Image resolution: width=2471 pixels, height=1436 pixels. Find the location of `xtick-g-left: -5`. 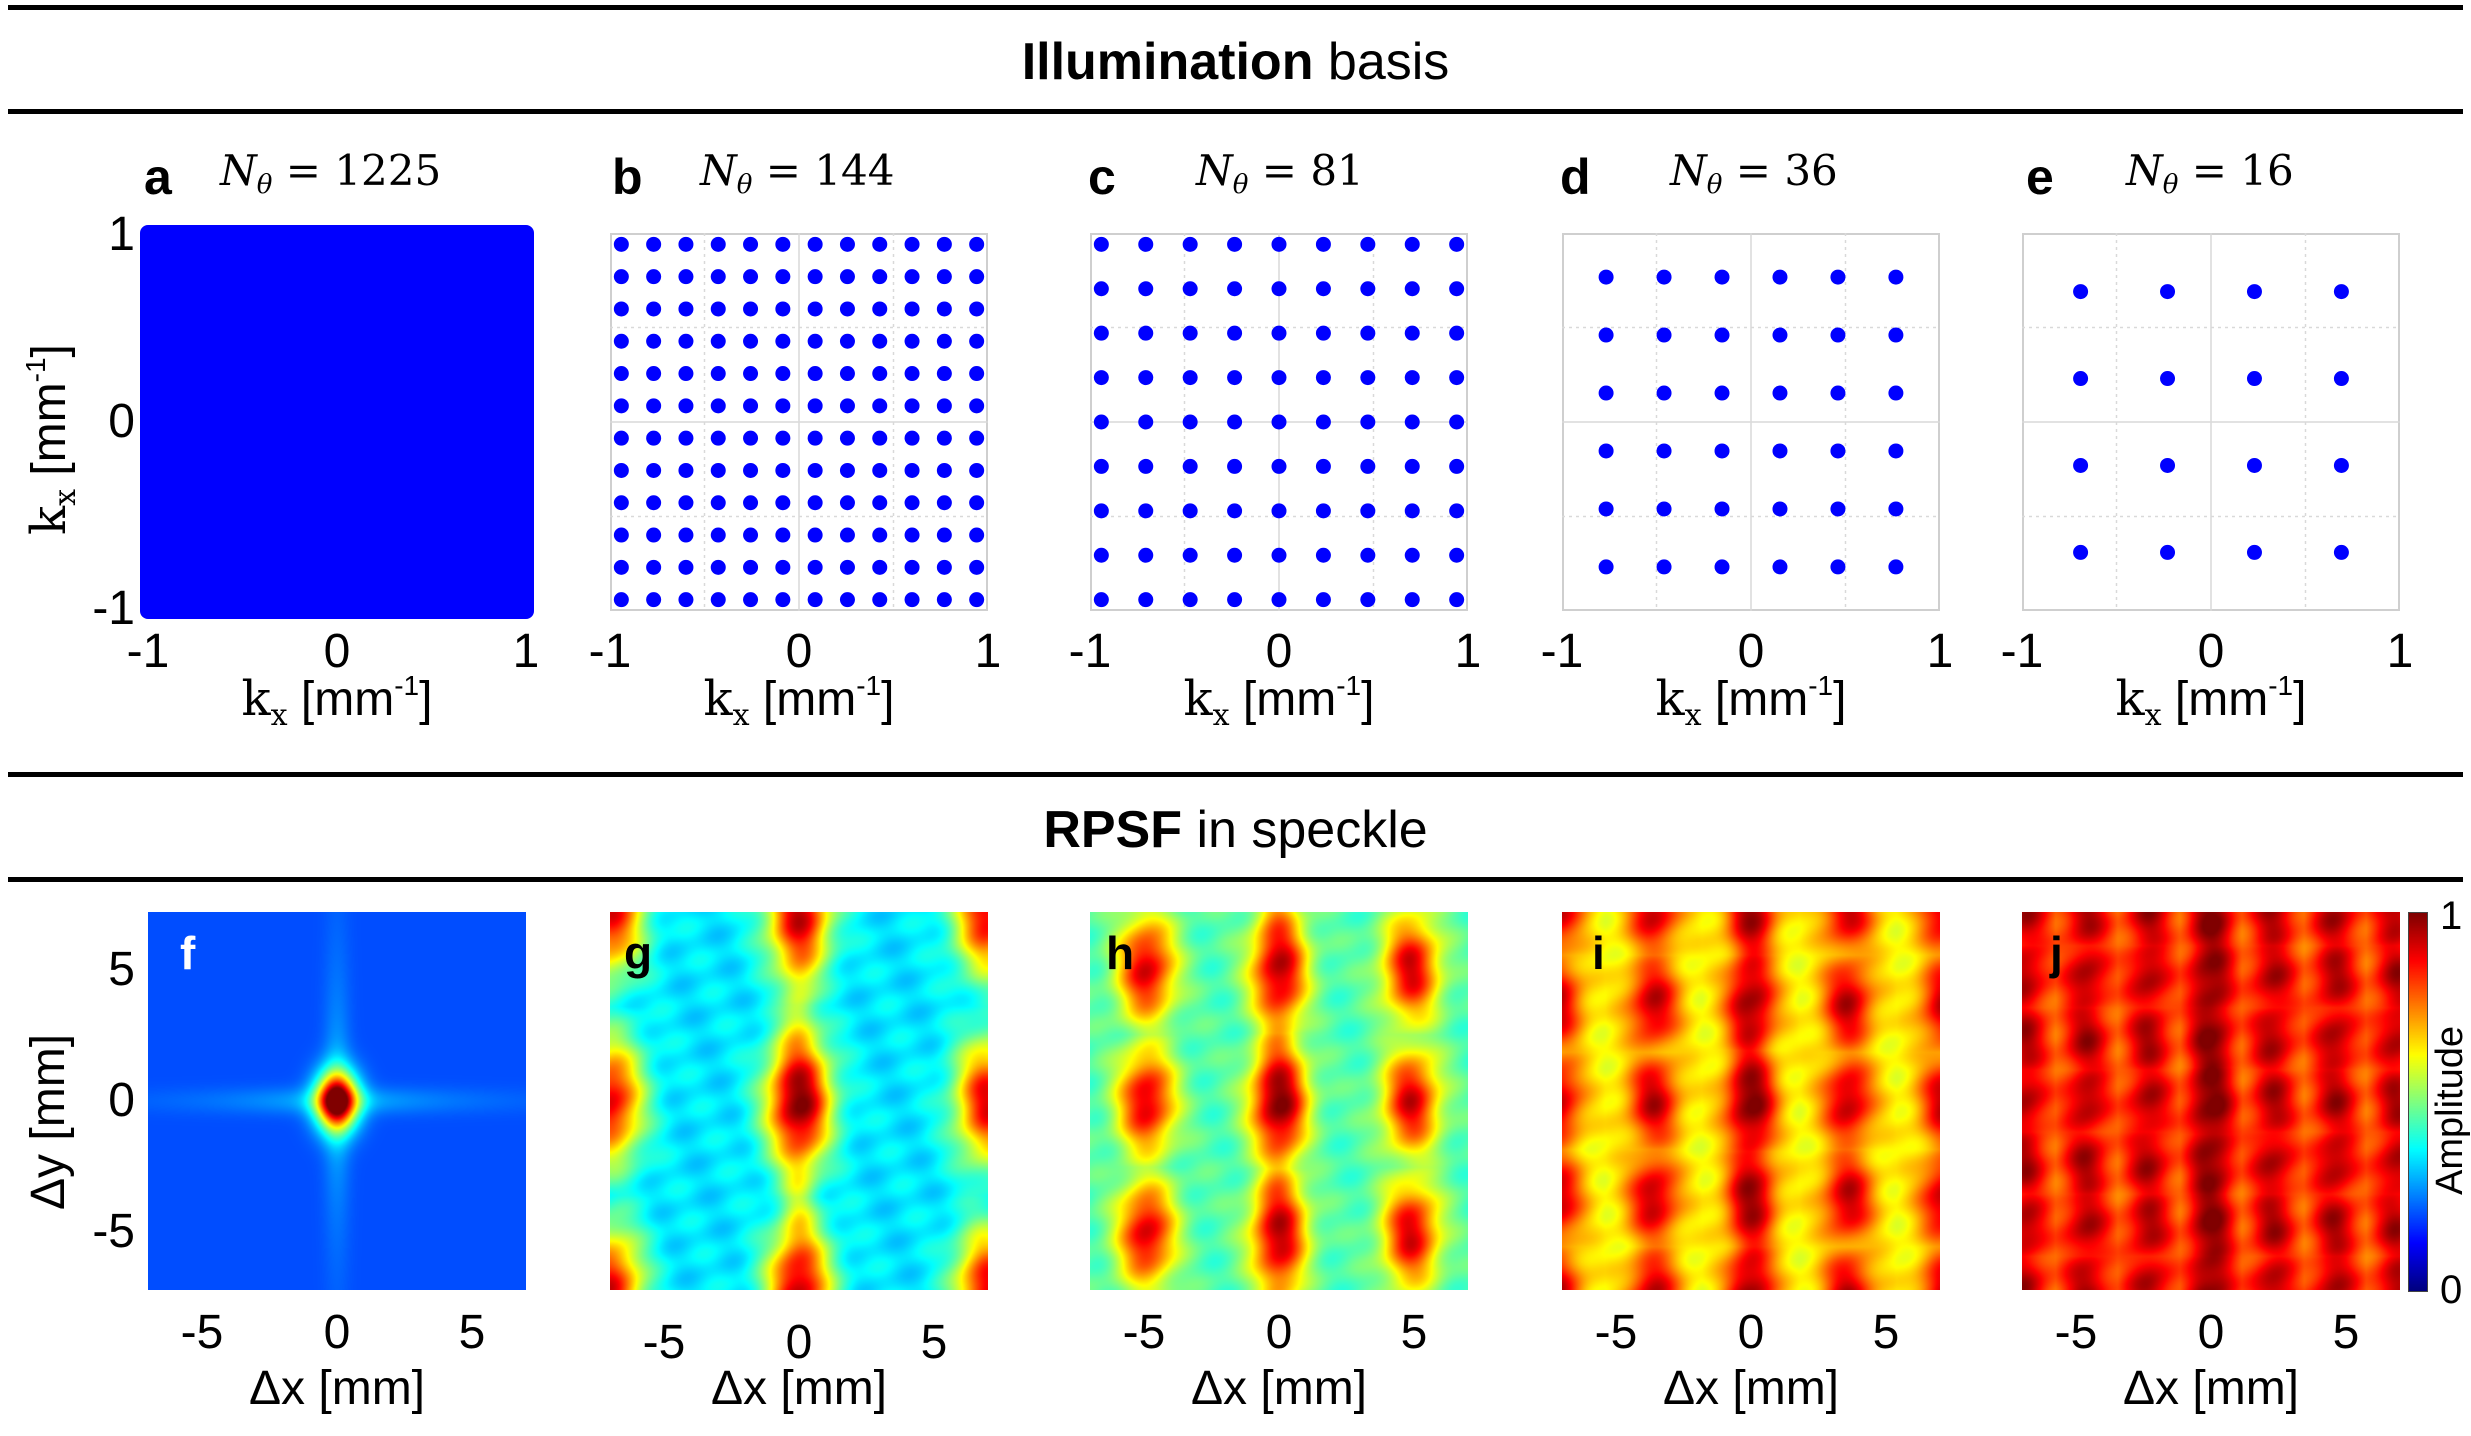

xtick-g-left: -5 is located at coordinates (664, 1342).